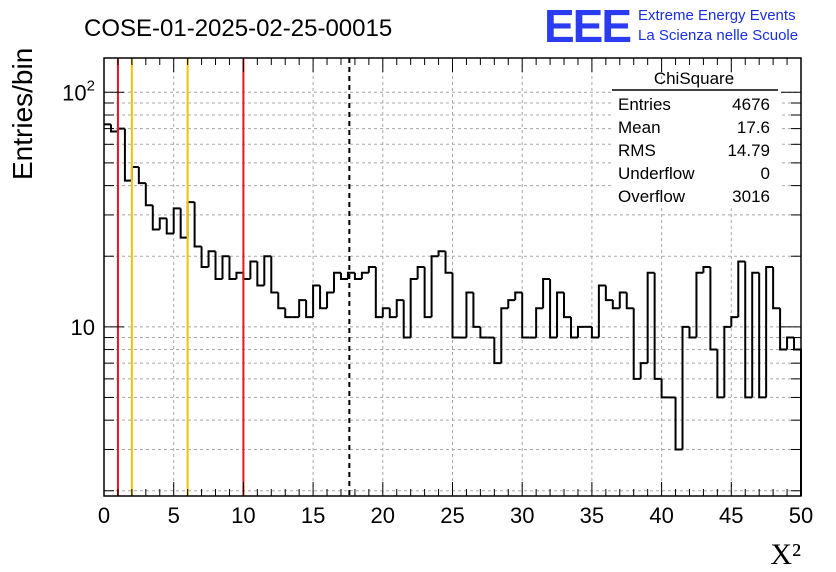 The height and width of the screenshot is (572, 836). I want to click on x-tick-label: 0, so click(104, 515).